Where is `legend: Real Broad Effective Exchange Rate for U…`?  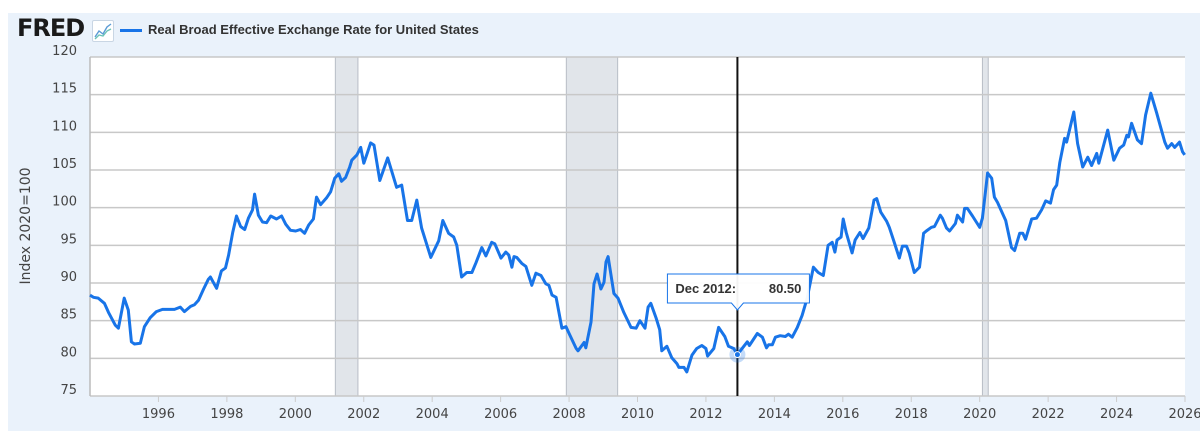 legend: Real Broad Effective Exchange Rate for U… is located at coordinates (299, 30).